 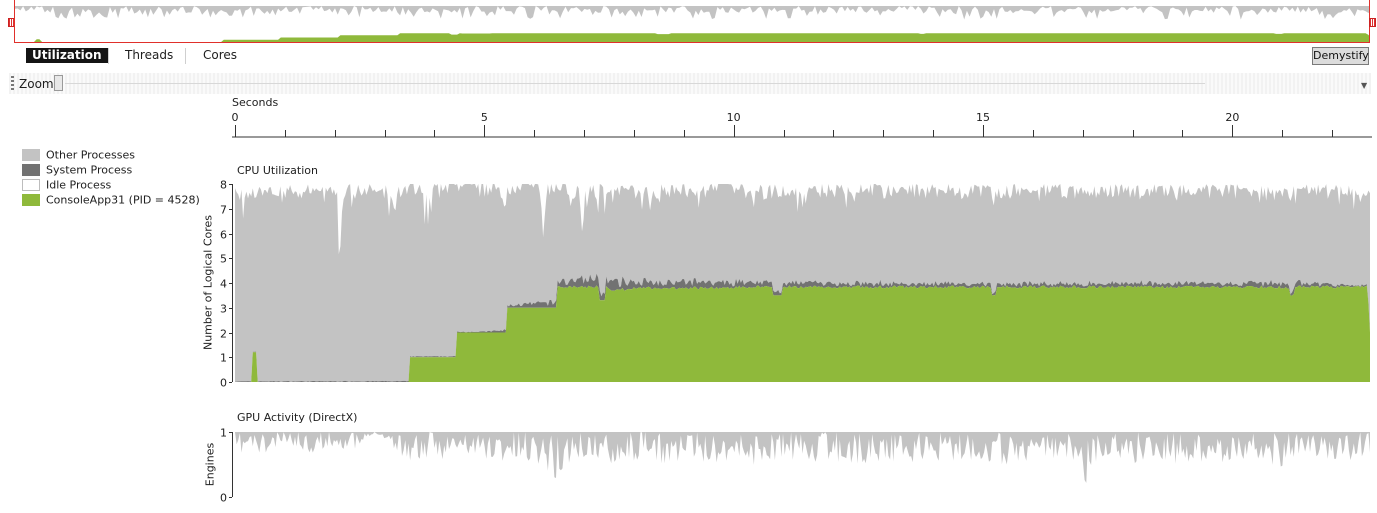 What do you see at coordinates (802, 124) in the screenshot?
I see `time-ruler: 0 5 10 15 20` at bounding box center [802, 124].